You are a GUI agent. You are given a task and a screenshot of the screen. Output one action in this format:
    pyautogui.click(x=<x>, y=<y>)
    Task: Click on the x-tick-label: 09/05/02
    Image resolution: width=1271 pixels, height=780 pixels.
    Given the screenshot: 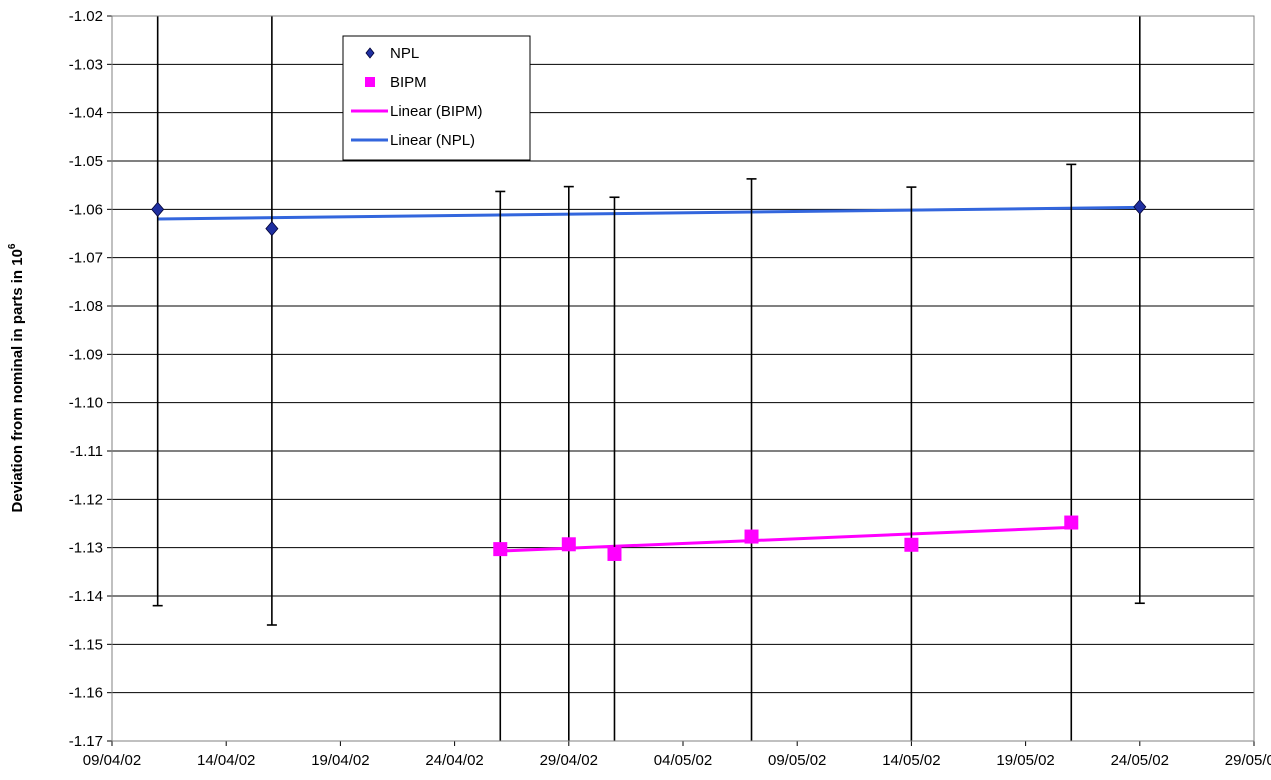 What is the action you would take?
    pyautogui.click(x=797, y=760)
    